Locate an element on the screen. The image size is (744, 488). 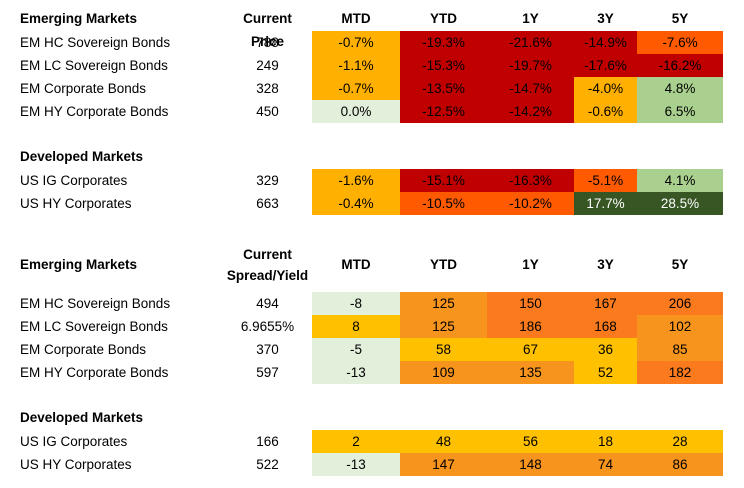
current-value: 328 is located at coordinates (267, 88).